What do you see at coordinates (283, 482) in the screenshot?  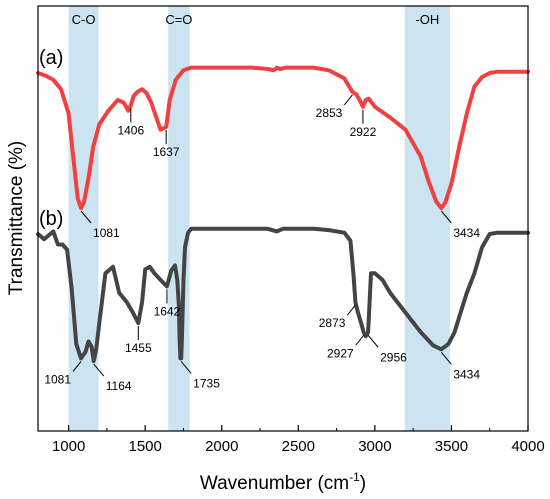 I see `x-axis-label: Wavenumber (cm-1)` at bounding box center [283, 482].